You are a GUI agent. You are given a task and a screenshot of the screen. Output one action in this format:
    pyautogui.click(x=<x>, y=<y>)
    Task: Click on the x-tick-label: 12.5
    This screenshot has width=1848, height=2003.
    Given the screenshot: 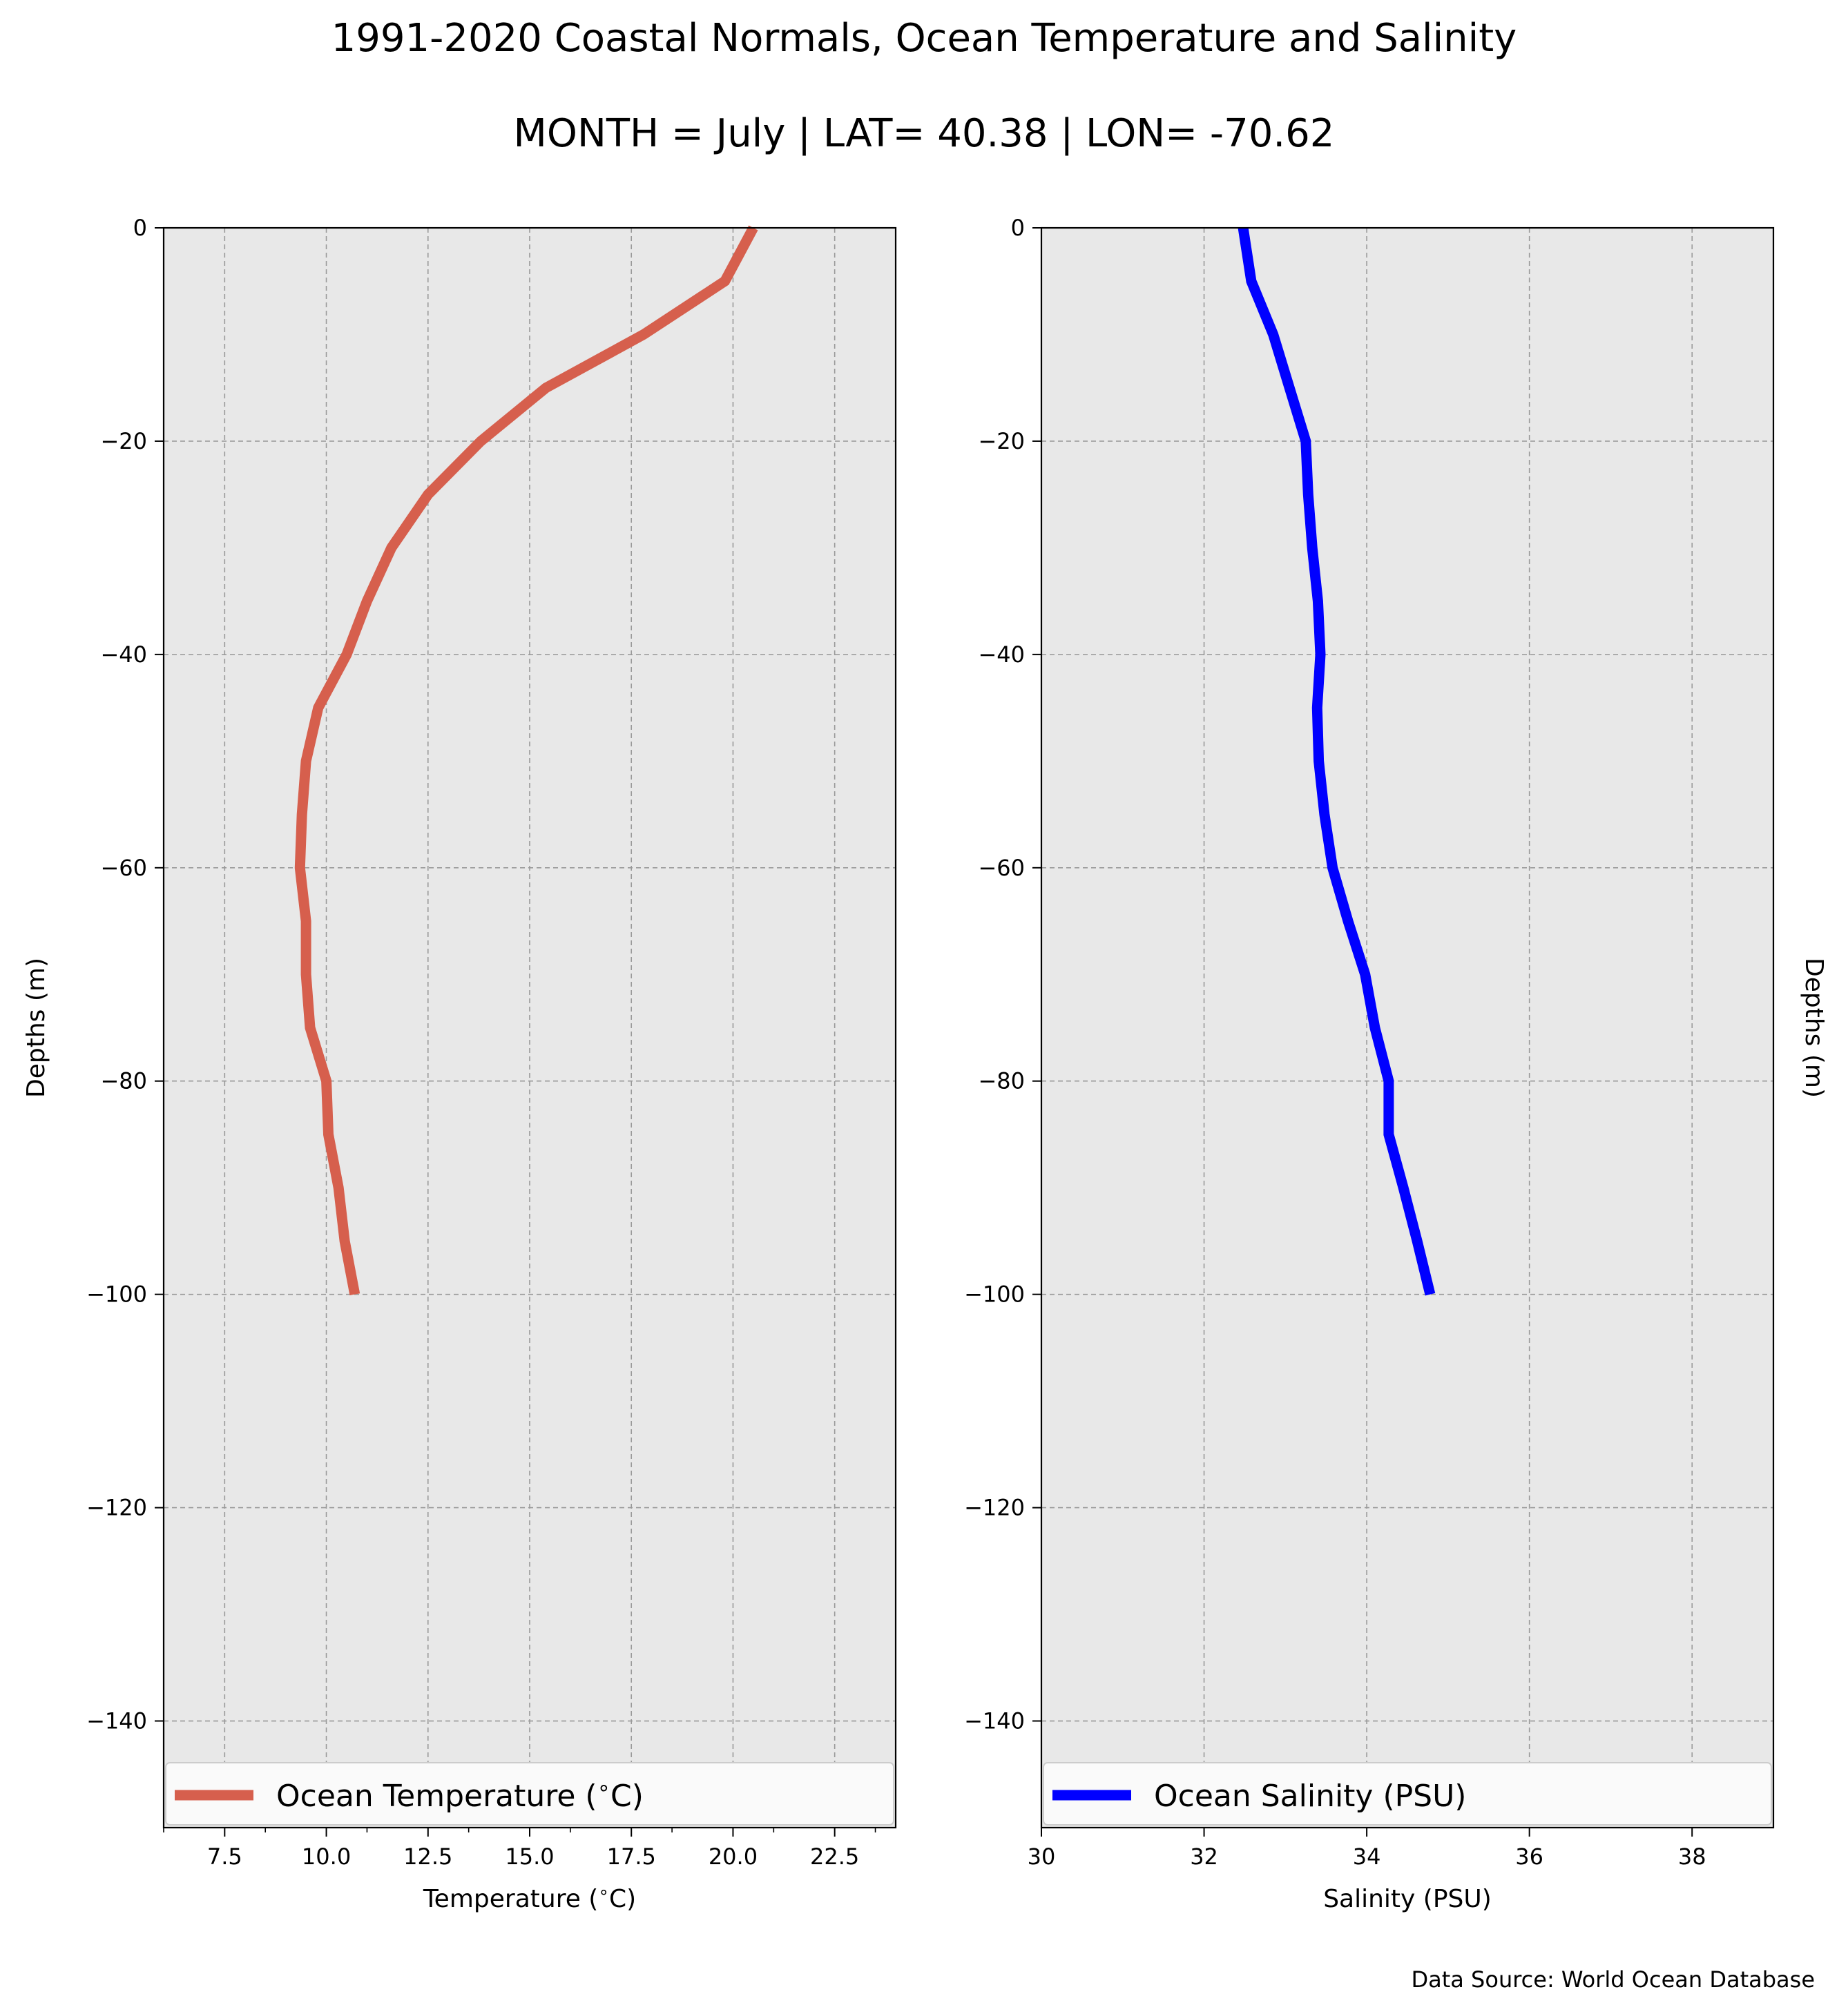 What is the action you would take?
    pyautogui.click(x=427, y=1857)
    